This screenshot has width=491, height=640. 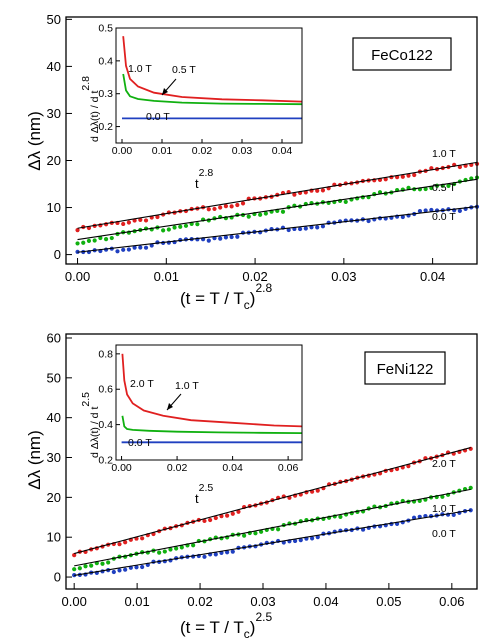 I want to click on bottom-curve-label-1: 2.0 T, so click(x=444, y=464).